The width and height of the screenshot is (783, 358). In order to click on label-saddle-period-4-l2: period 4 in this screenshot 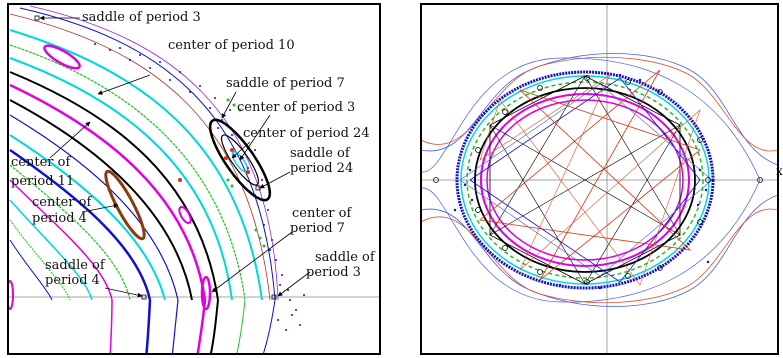, I will do `click(72, 280)`.